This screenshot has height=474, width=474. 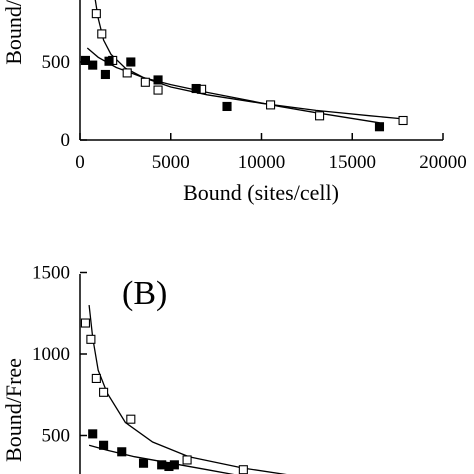 I want to click on panel-a-x-axis-title: Bound (sites/cell), so click(x=261, y=192).